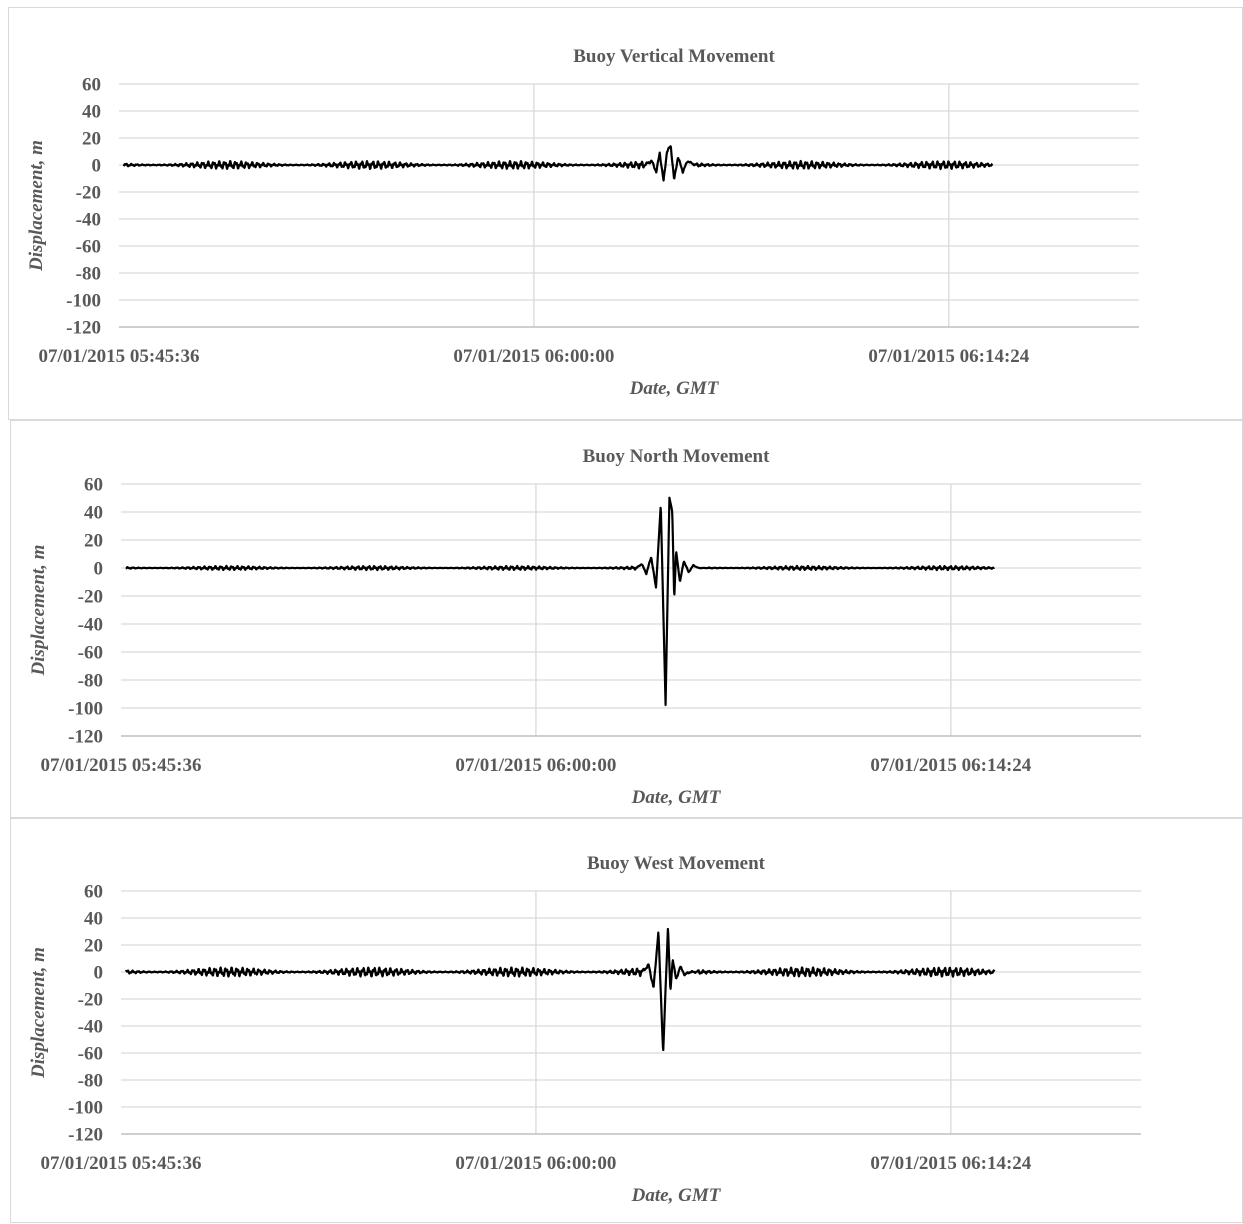  I want to click on chart-title: Buoy West Movement, so click(676, 863).